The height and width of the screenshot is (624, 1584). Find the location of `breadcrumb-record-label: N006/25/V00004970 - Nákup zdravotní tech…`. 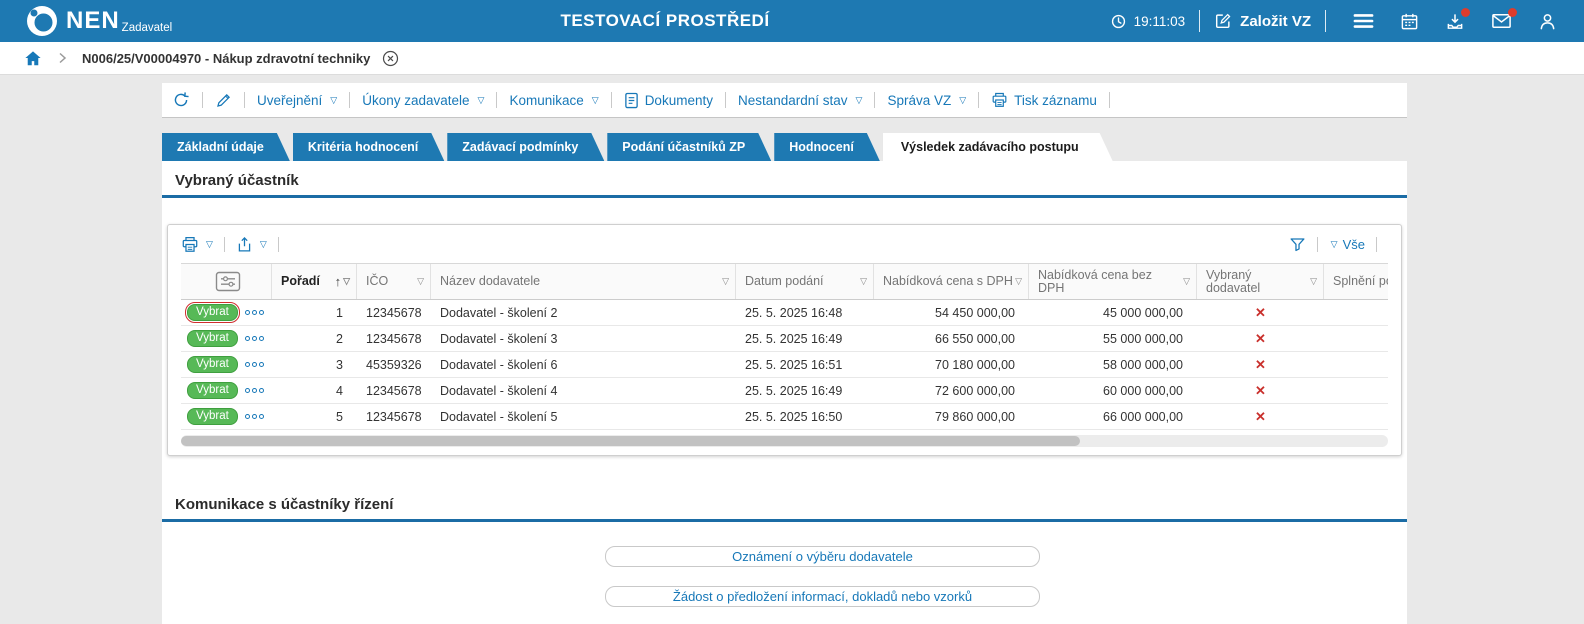

breadcrumb-record-label: N006/25/V00004970 - Nákup zdravotní tech… is located at coordinates (226, 58).